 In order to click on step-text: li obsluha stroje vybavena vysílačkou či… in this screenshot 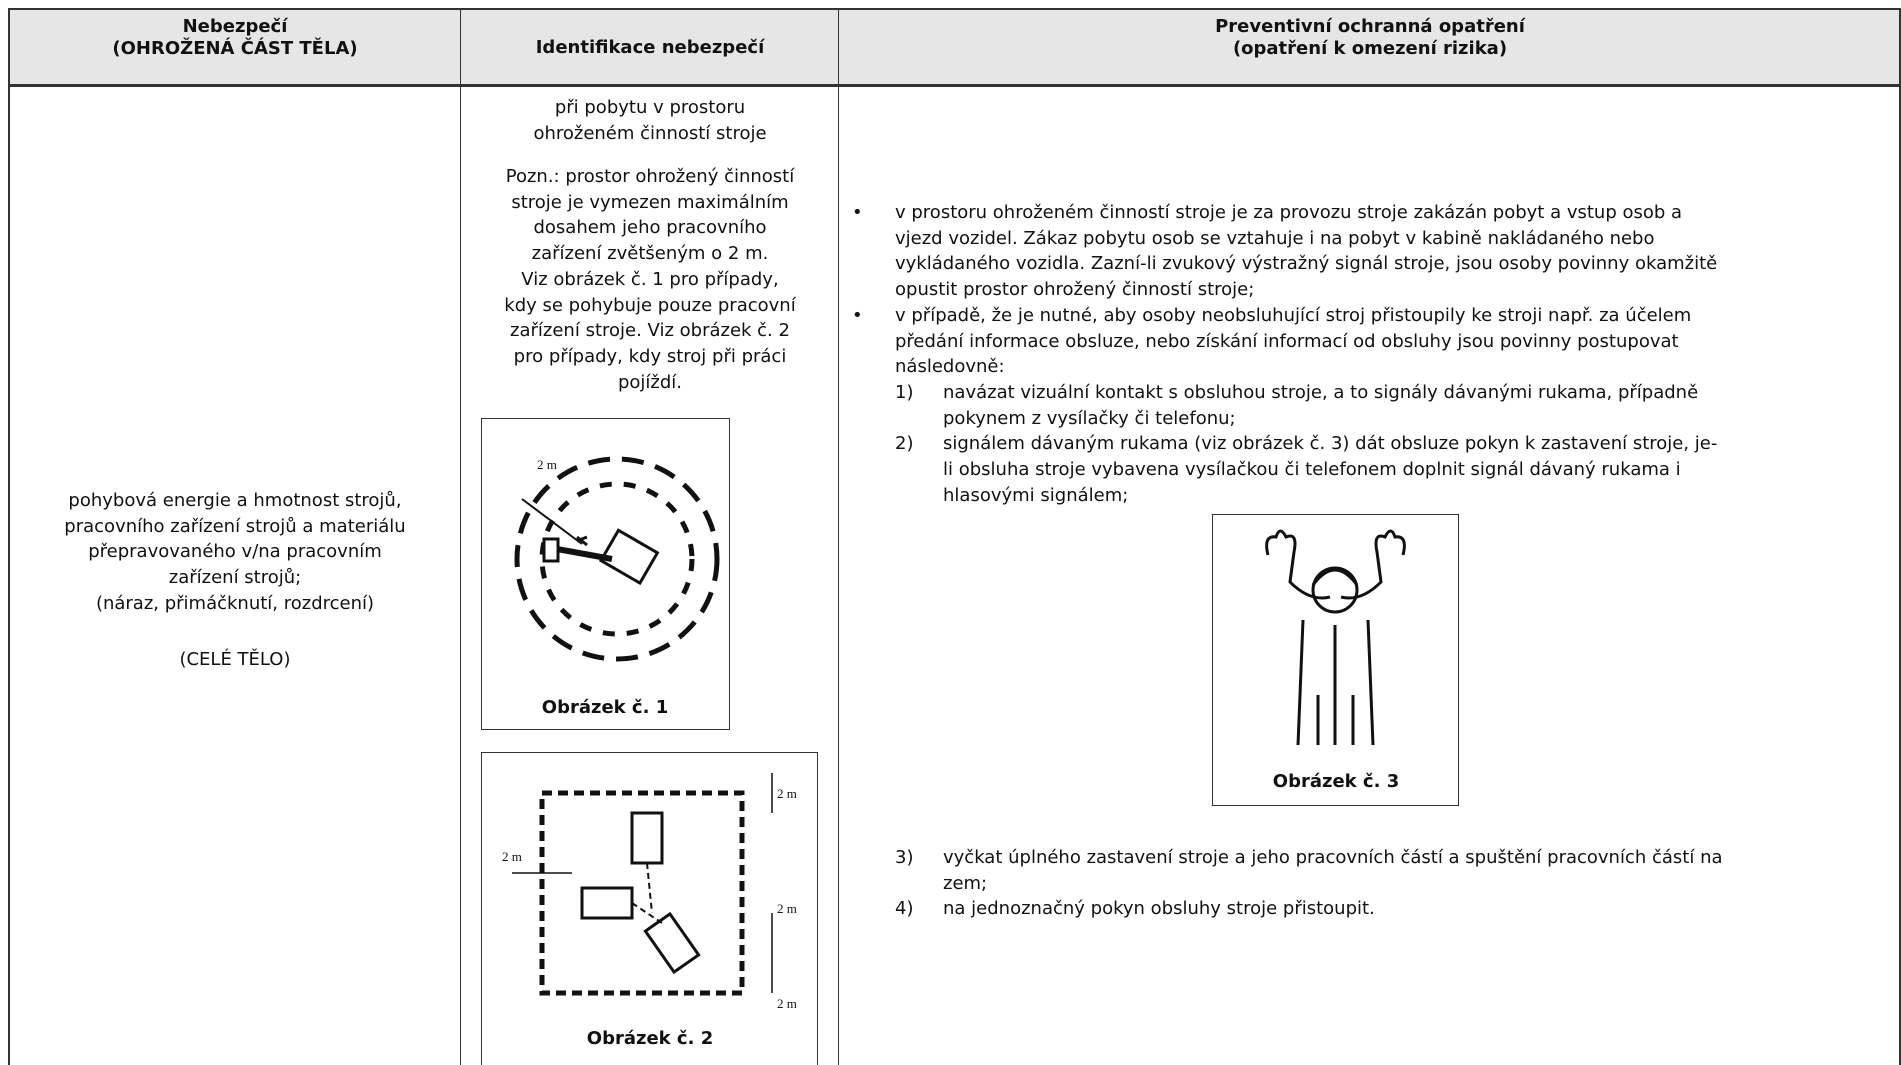, I will do `click(1312, 469)`.